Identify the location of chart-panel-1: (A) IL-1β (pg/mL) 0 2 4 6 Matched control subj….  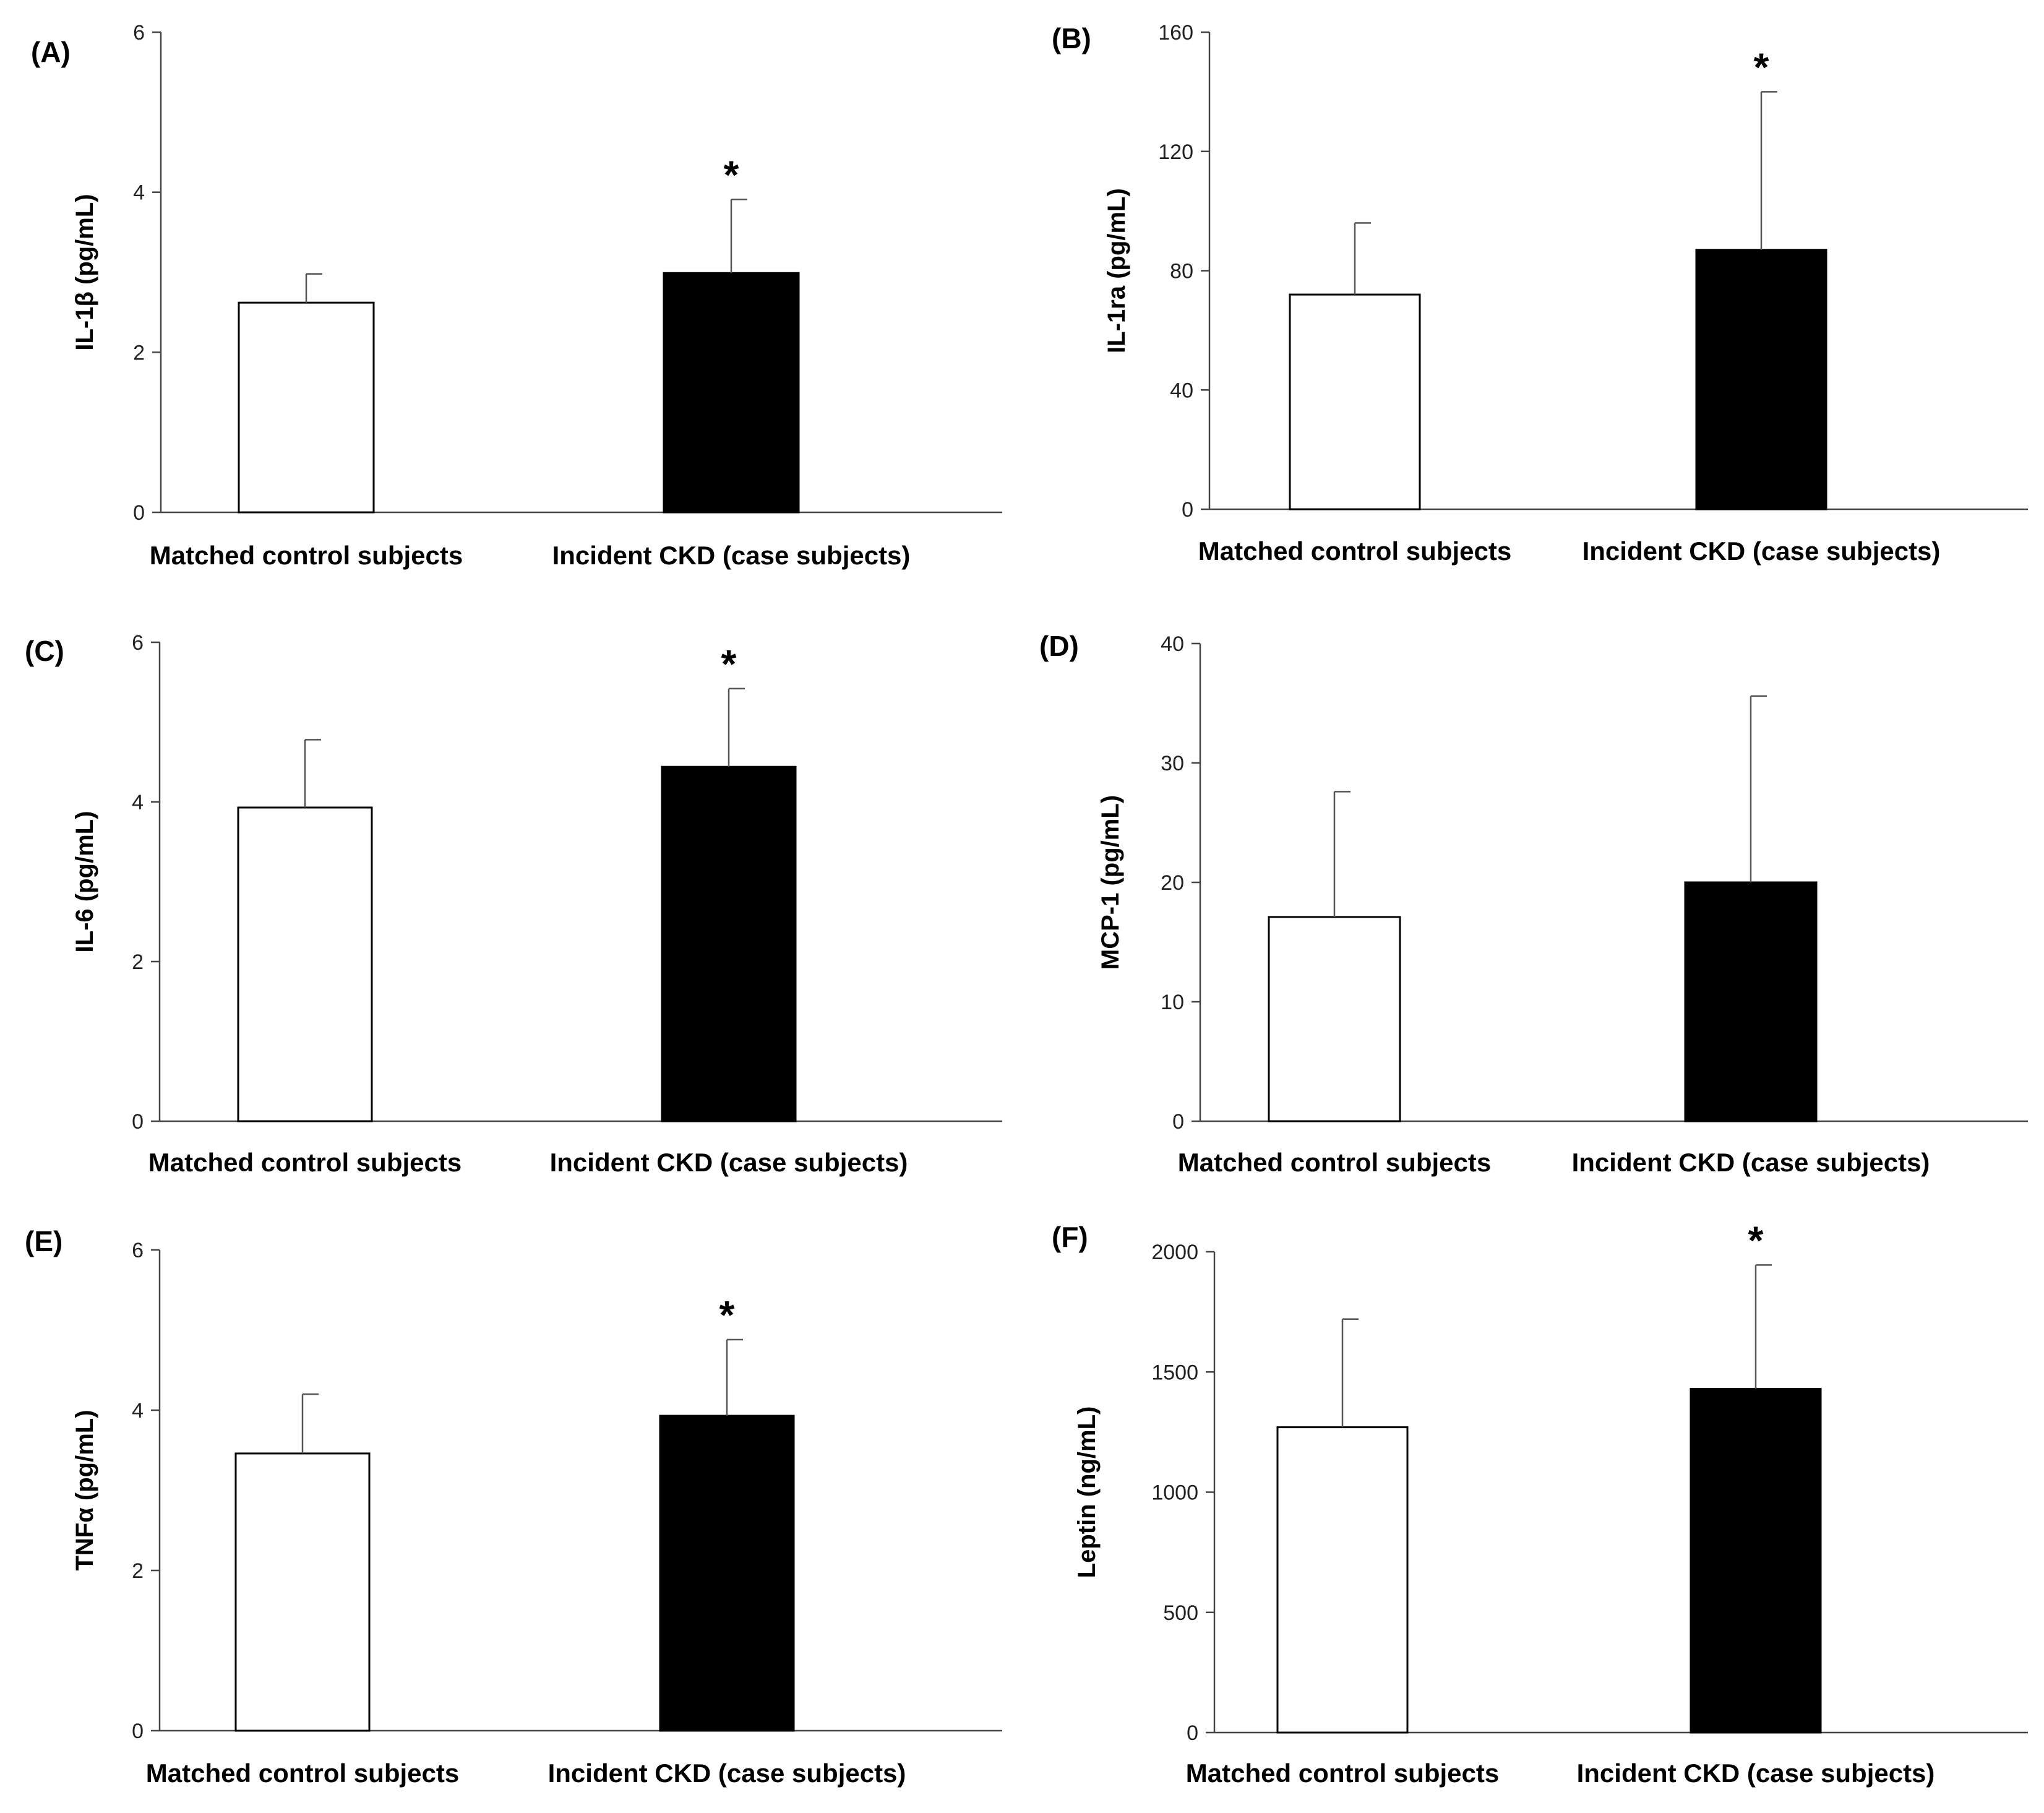
(516, 295).